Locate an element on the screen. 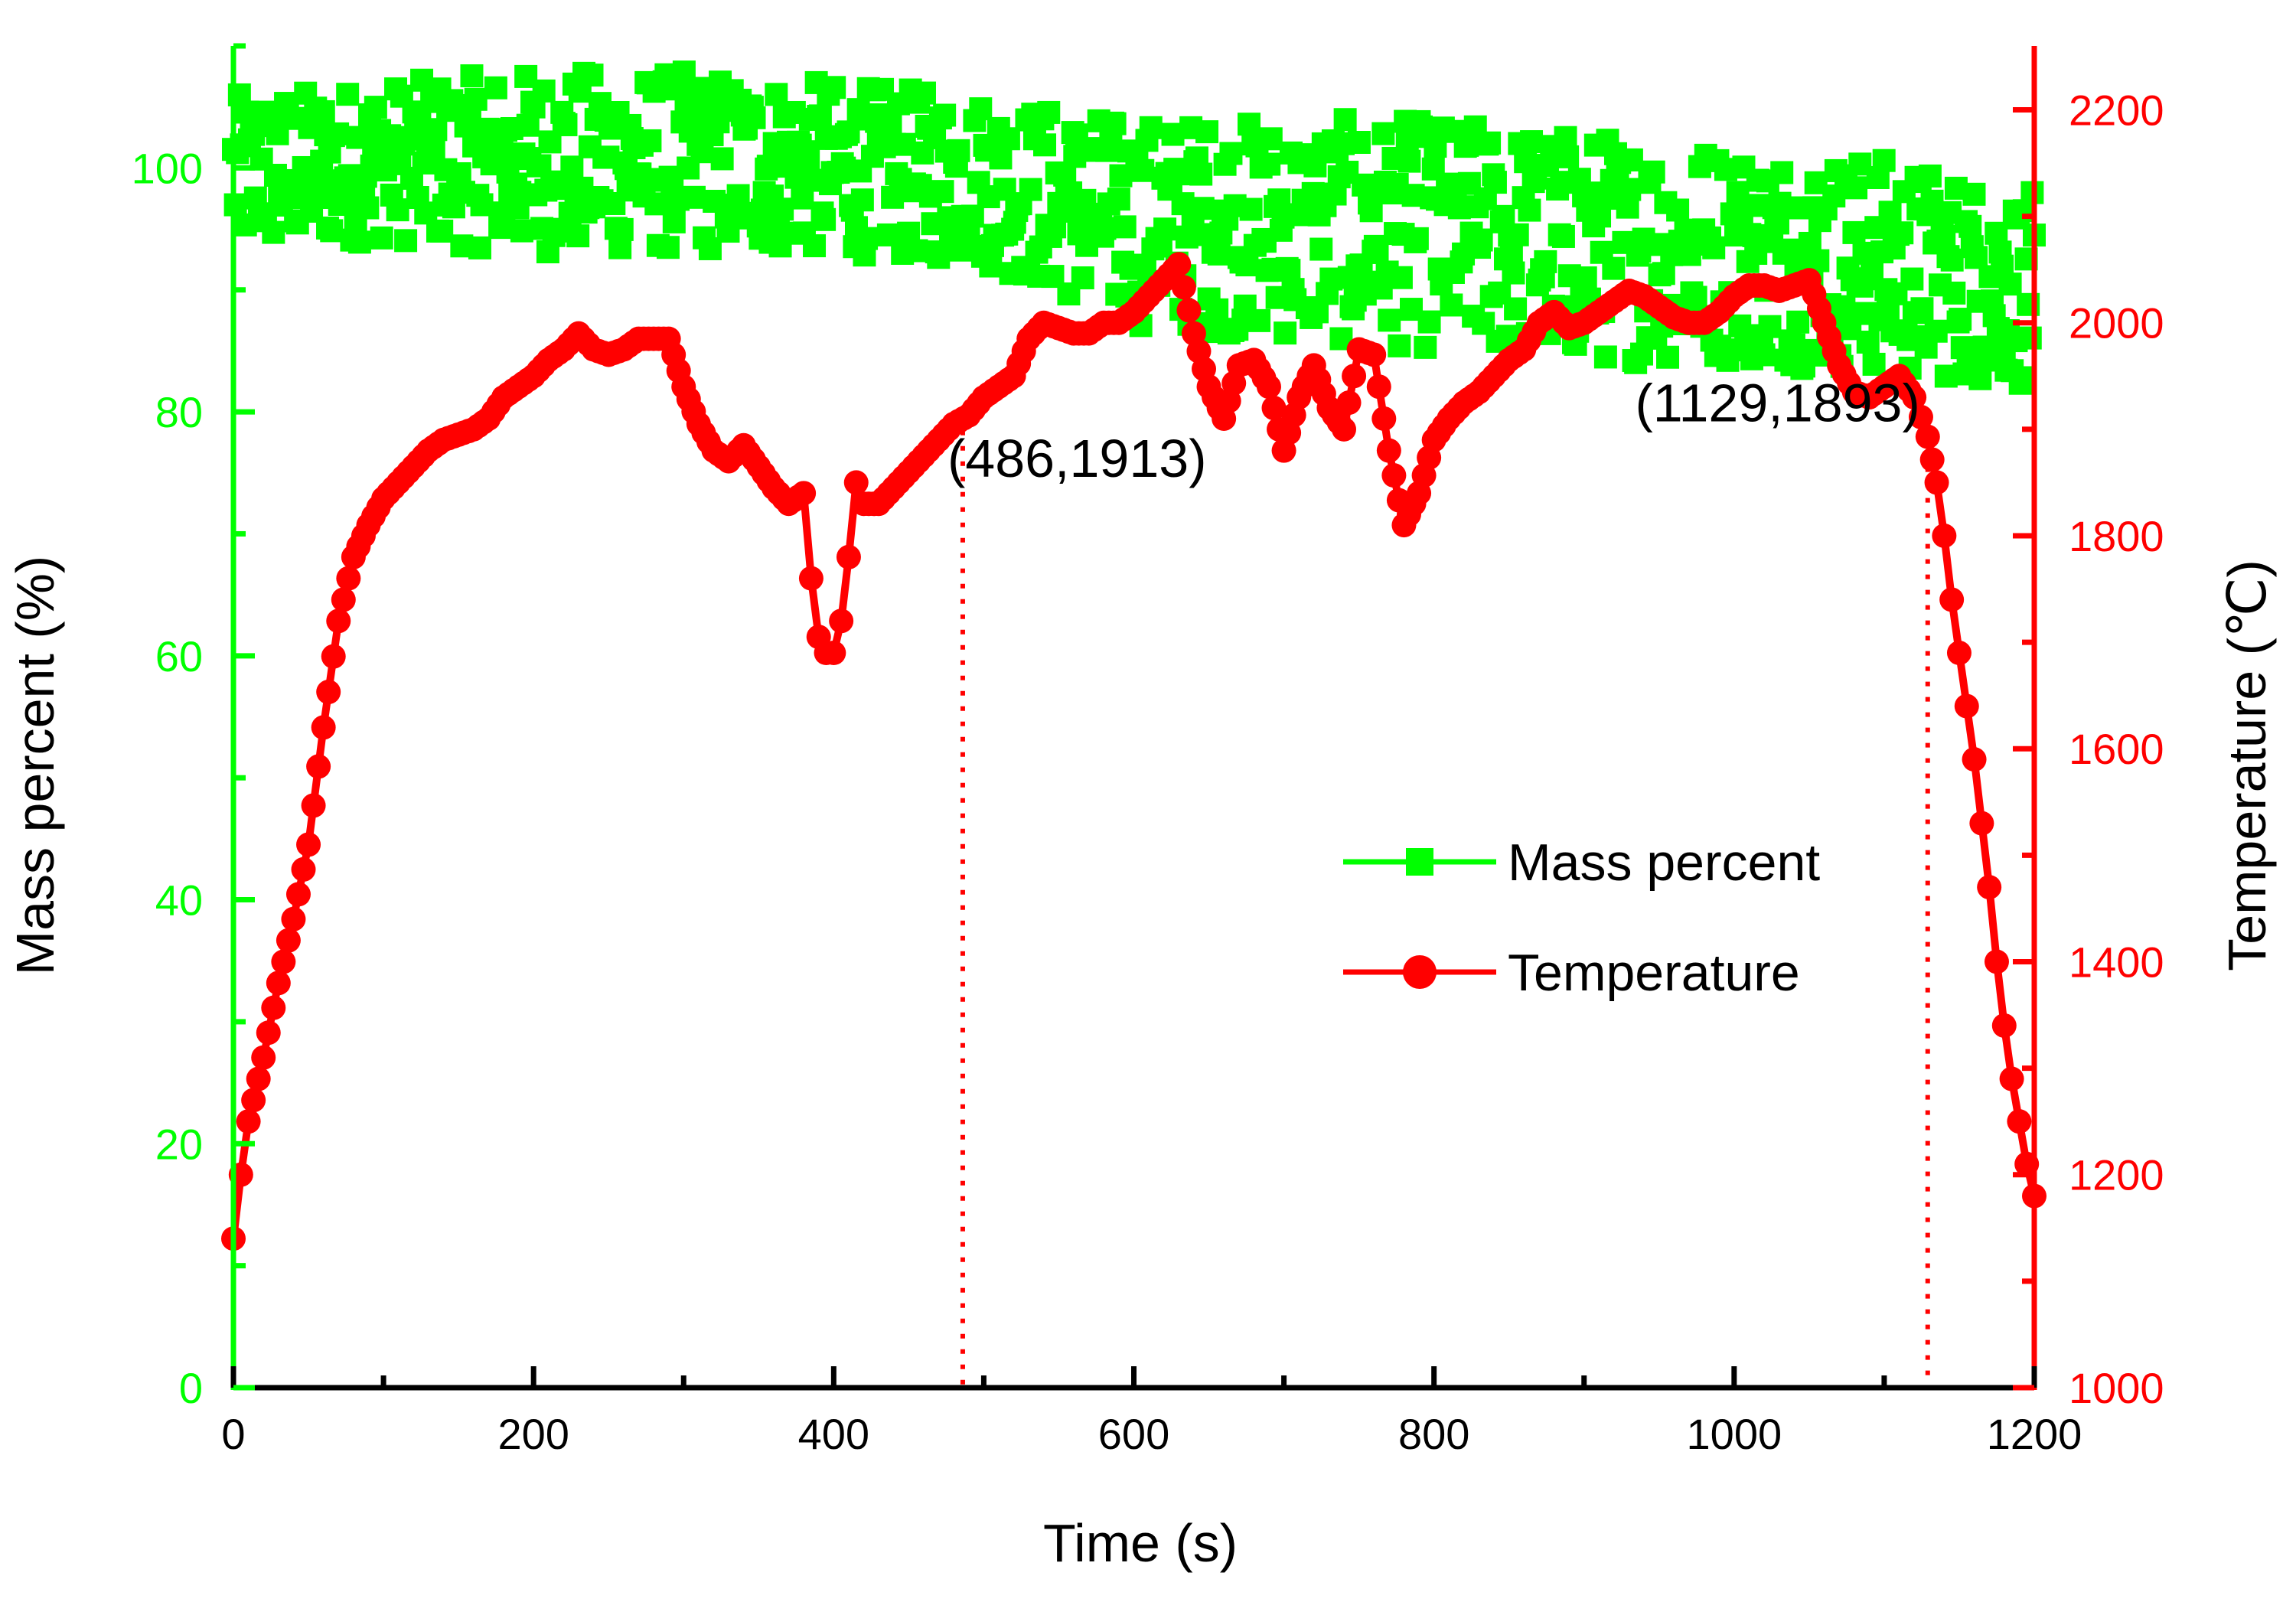 The height and width of the screenshot is (1615, 2296). x-tick-label: 0 is located at coordinates (233, 1434).